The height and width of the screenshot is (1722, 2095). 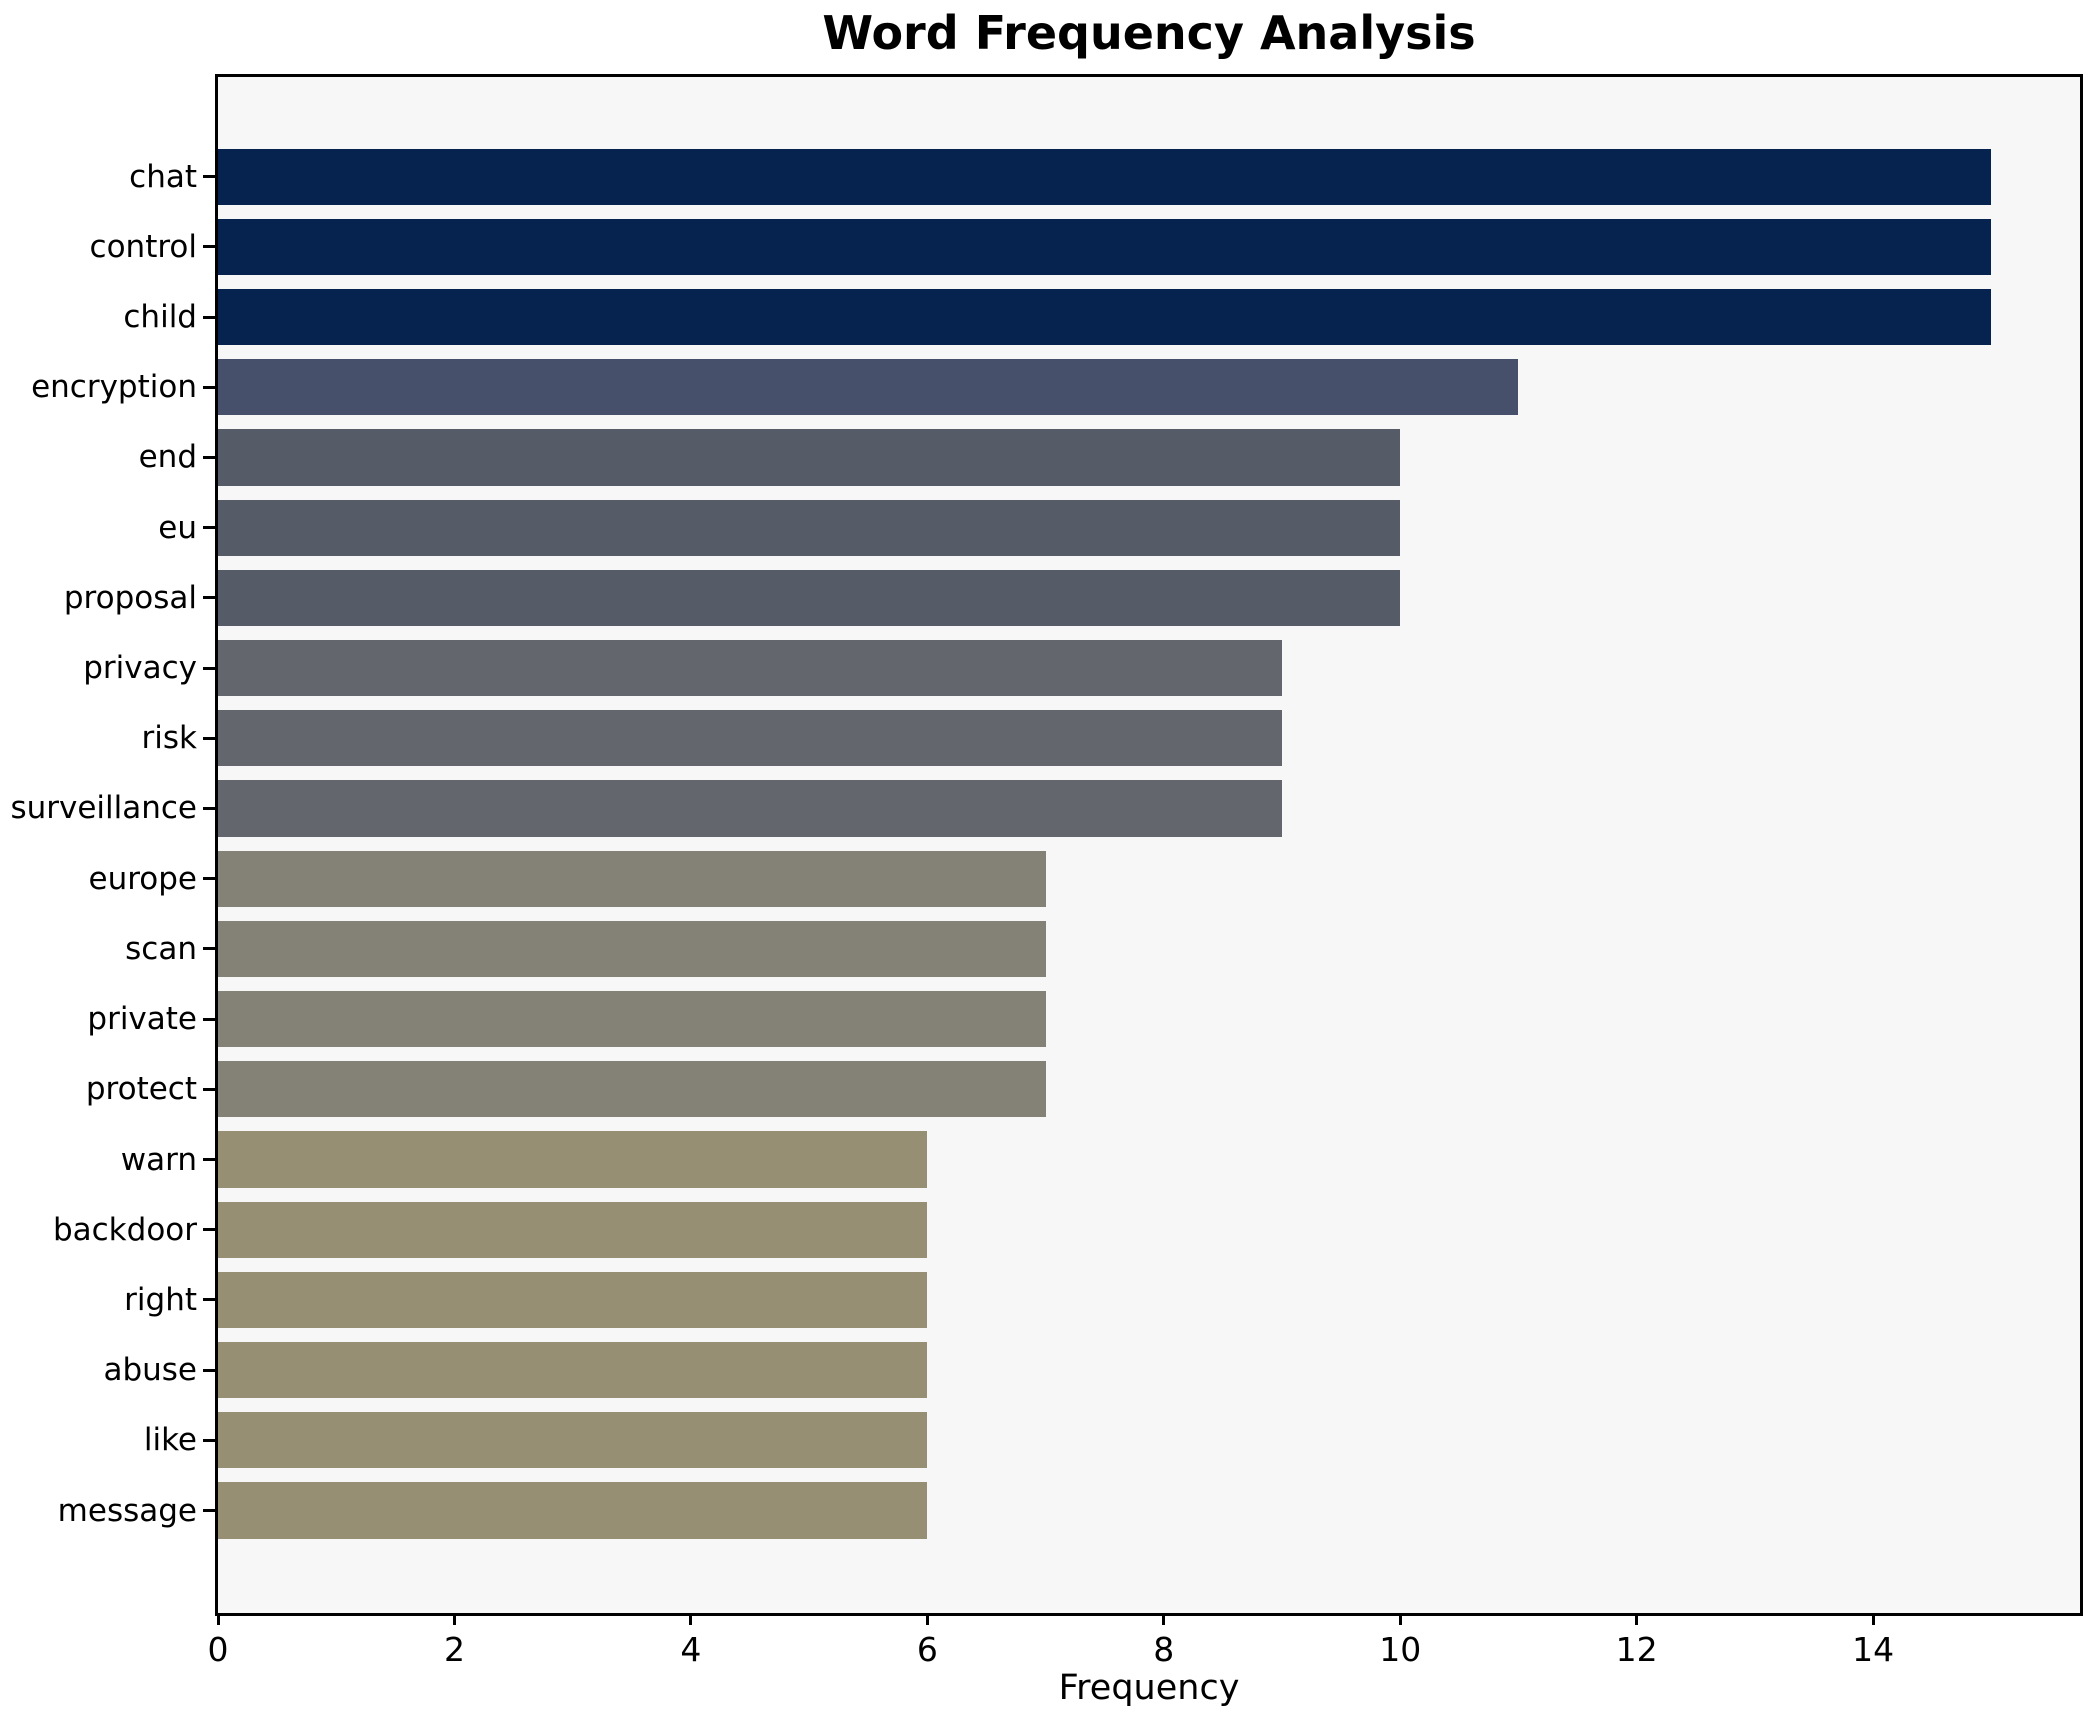 I want to click on bar-privacy, so click(x=750, y=668).